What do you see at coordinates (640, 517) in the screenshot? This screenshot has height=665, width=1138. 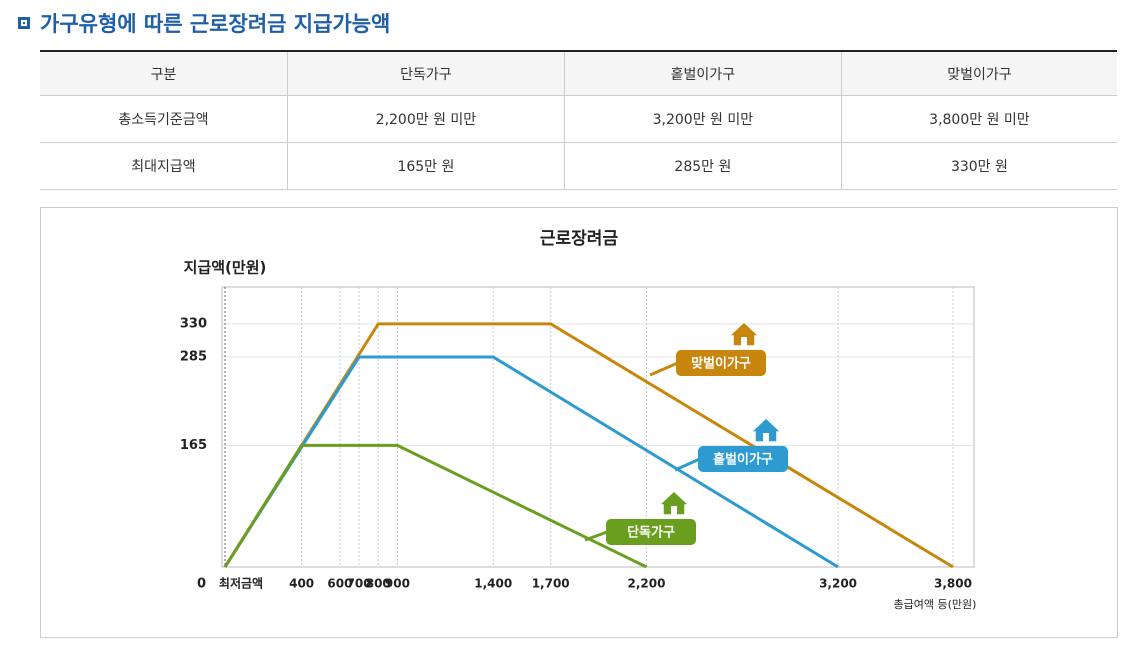 I see `legend-badge: 단독가구` at bounding box center [640, 517].